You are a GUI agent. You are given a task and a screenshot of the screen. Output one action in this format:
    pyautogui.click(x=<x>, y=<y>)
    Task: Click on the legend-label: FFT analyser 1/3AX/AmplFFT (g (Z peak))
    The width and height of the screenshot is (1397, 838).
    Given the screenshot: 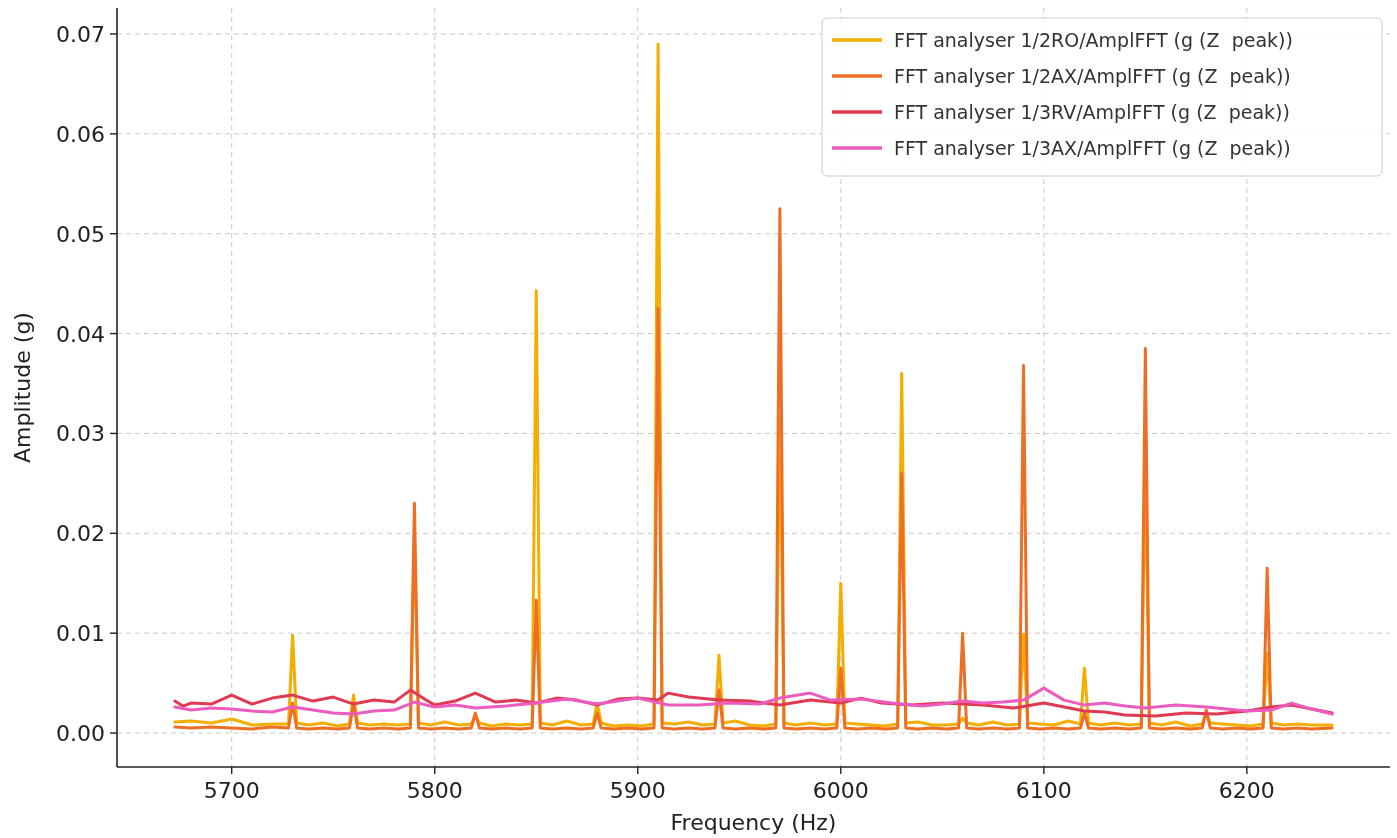 What is the action you would take?
    pyautogui.click(x=1092, y=148)
    